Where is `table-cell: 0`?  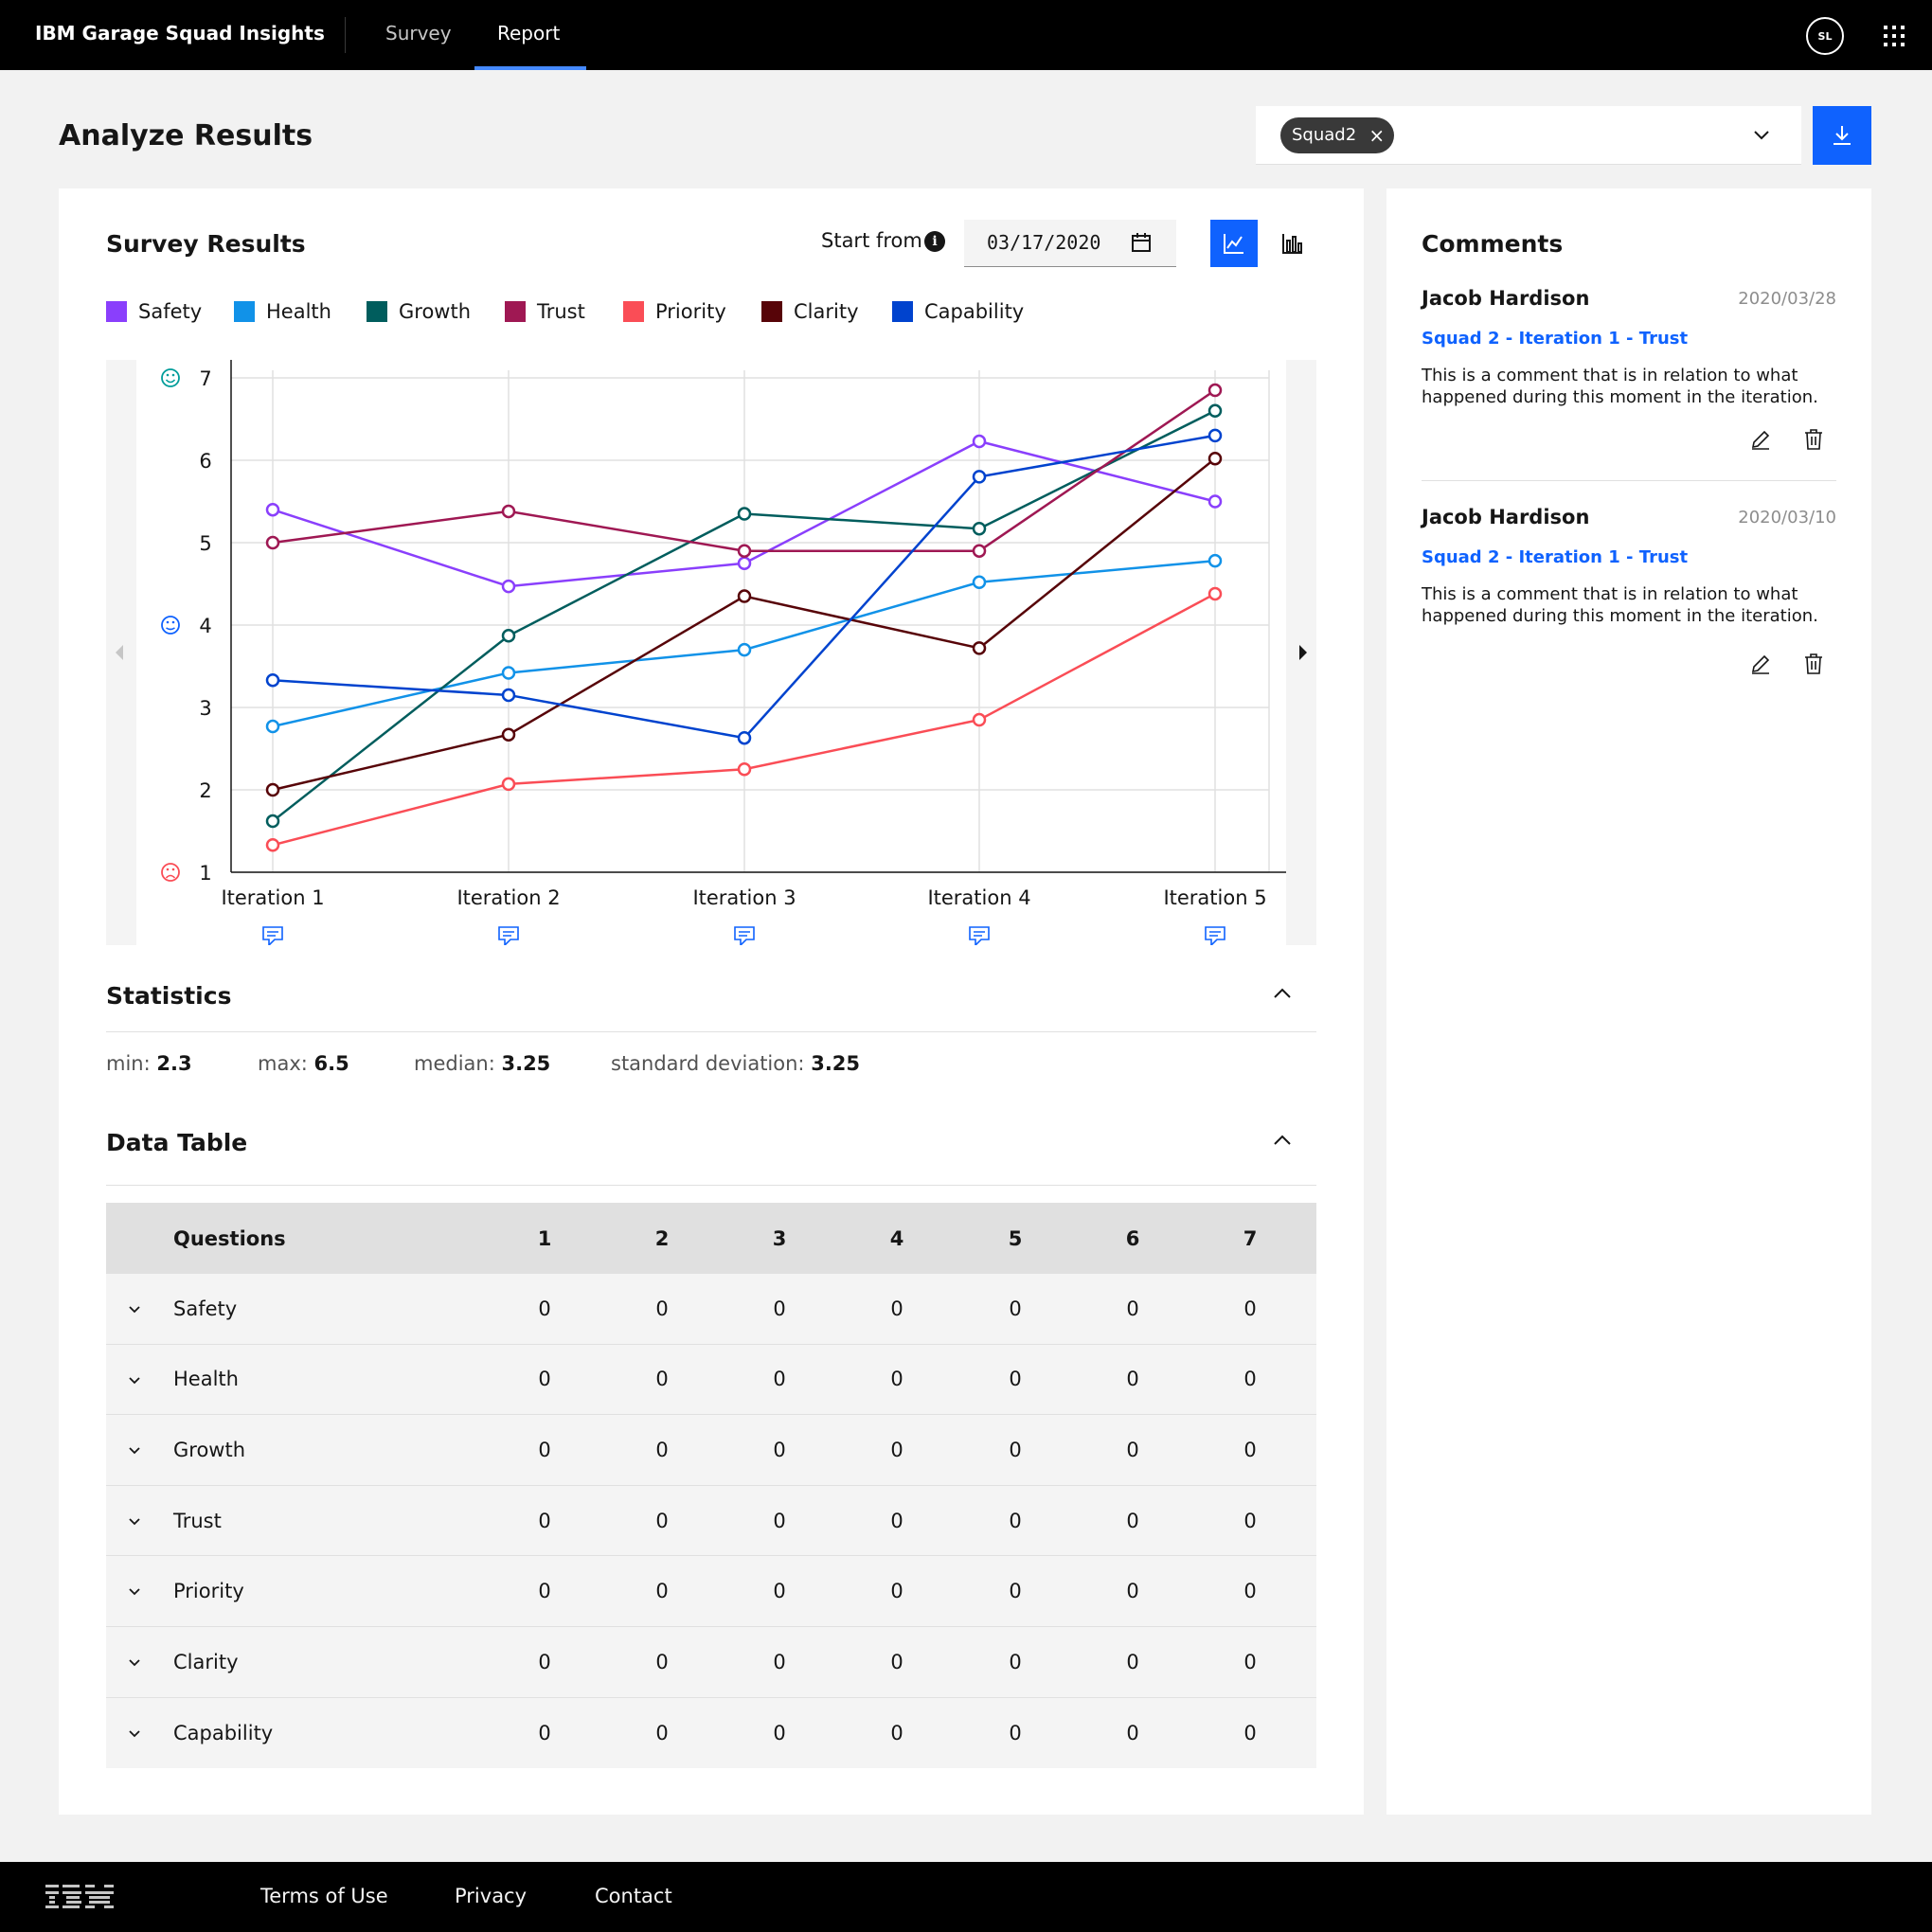
table-cell: 0 is located at coordinates (662, 1732).